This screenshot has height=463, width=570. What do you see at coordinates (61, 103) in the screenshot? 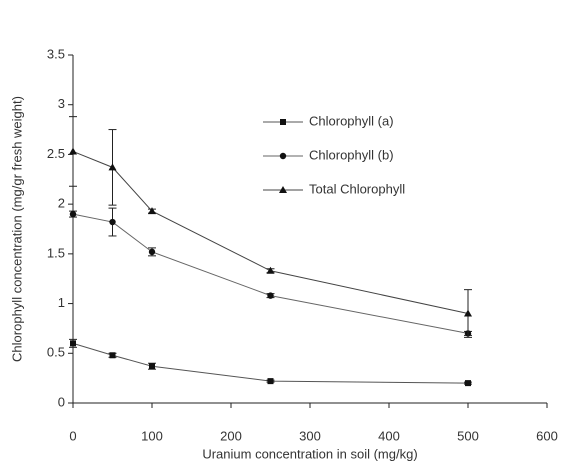
I see `y-tick-label: 3` at bounding box center [61, 103].